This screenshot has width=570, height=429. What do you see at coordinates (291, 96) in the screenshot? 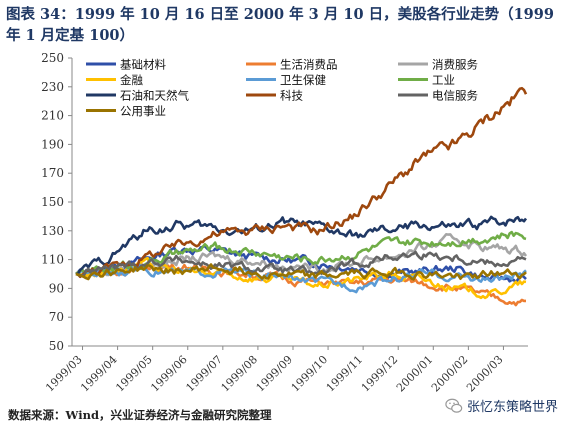
I see `legend-label: 科技` at bounding box center [291, 96].